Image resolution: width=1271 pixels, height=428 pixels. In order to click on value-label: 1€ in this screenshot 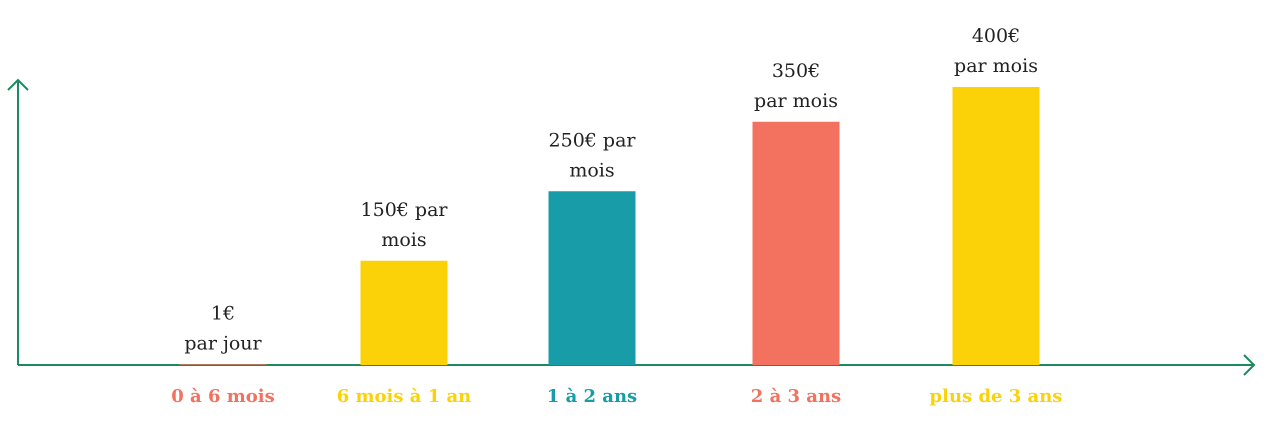, I will do `click(223, 313)`.